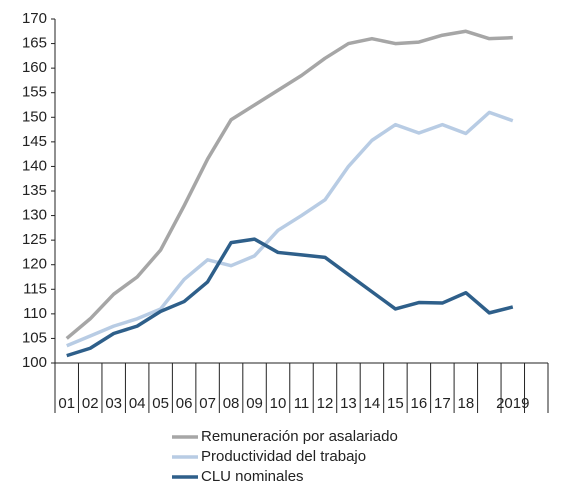  Describe the element at coordinates (113, 403) in the screenshot. I see `x-tick-label: 03` at that location.